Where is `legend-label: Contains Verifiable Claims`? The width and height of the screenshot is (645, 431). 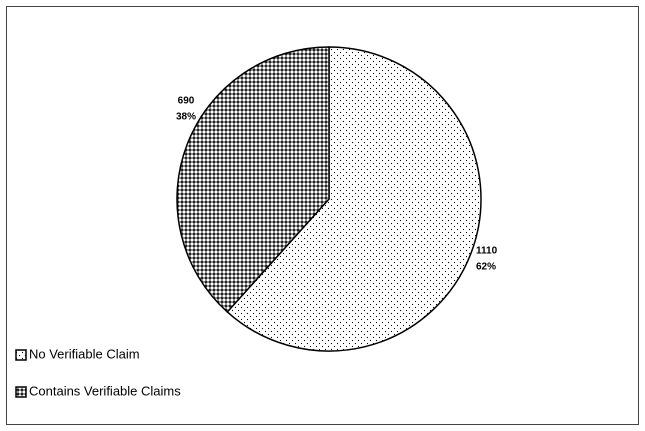 legend-label: Contains Verifiable Claims is located at coordinates (105, 390).